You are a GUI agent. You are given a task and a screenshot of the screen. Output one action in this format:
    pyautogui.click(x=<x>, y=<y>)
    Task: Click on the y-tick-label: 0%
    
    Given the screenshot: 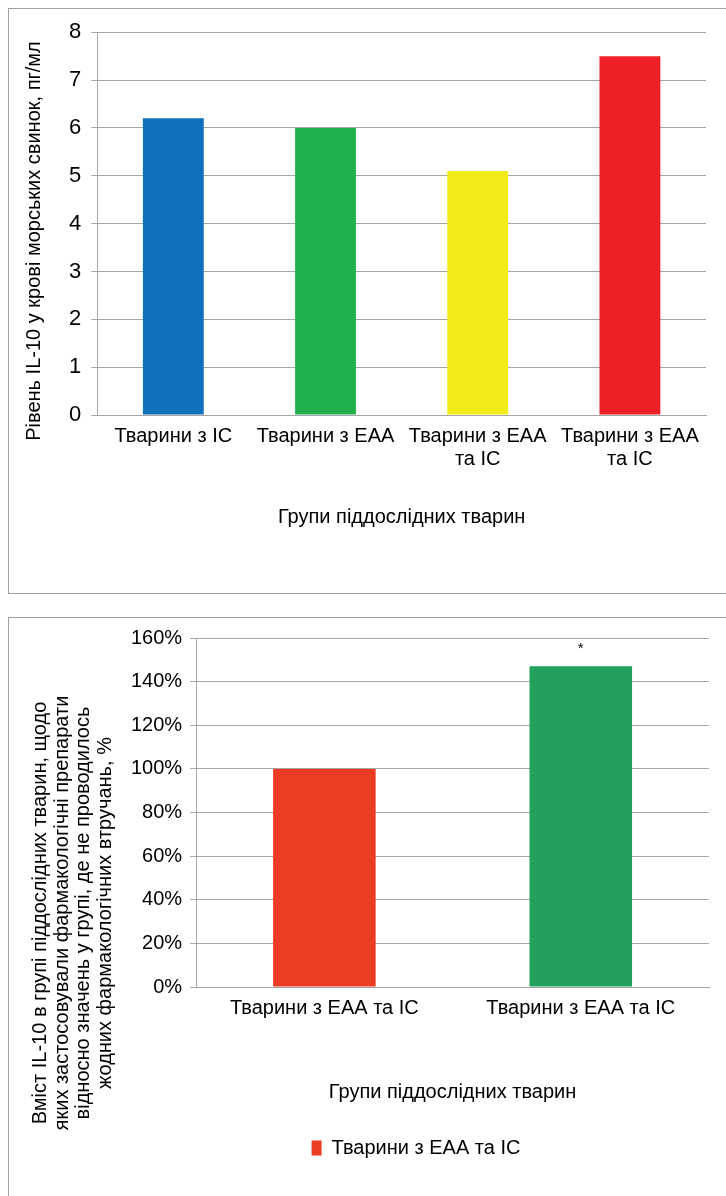 What is the action you would take?
    pyautogui.click(x=168, y=985)
    